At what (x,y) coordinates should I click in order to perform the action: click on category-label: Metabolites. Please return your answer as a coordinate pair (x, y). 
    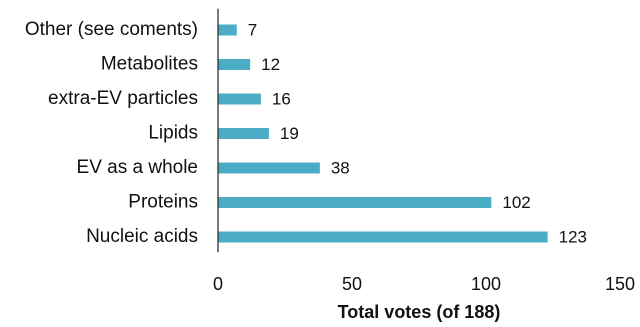
    Looking at the image, I should click on (149, 64).